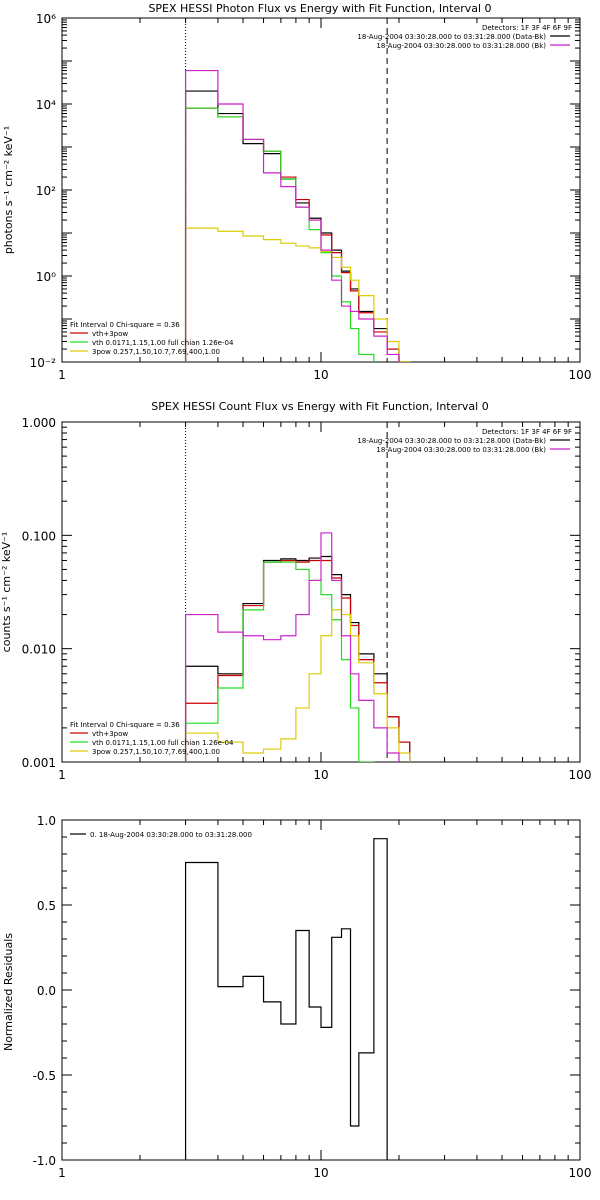 Image resolution: width=600 pixels, height=1200 pixels. What do you see at coordinates (8, 992) in the screenshot?
I see `residuals-ylabel: Normalized Residuals` at bounding box center [8, 992].